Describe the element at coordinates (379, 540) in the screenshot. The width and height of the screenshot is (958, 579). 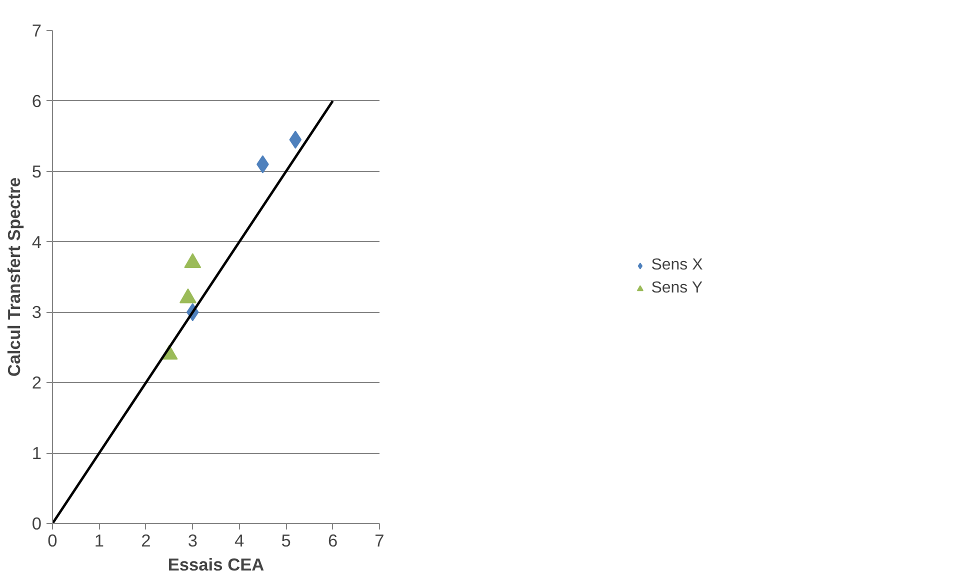
I see `x-tick-label: 7` at that location.